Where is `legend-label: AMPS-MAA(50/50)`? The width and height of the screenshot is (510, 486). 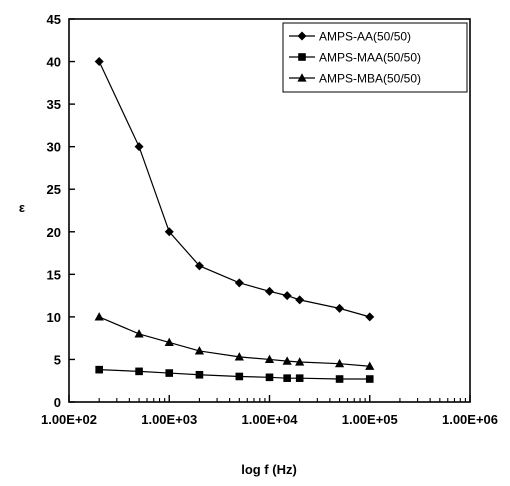 legend-label: AMPS-MAA(50/50) is located at coordinates (370, 58).